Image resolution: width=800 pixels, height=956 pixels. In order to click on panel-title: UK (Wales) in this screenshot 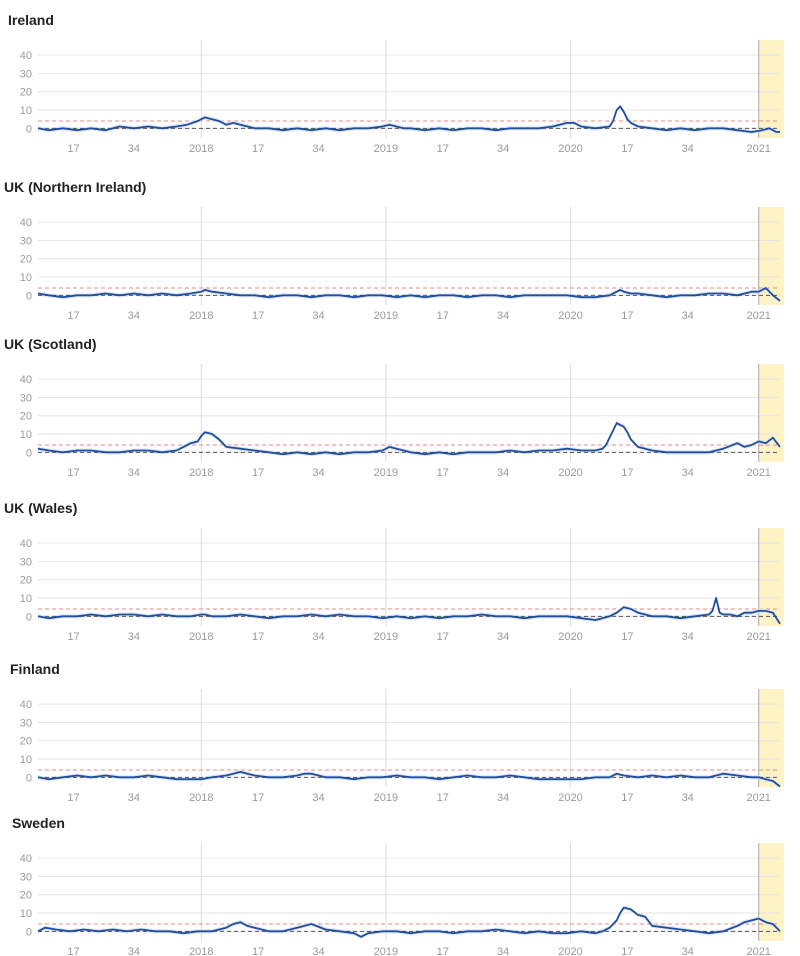, I will do `click(41, 508)`.